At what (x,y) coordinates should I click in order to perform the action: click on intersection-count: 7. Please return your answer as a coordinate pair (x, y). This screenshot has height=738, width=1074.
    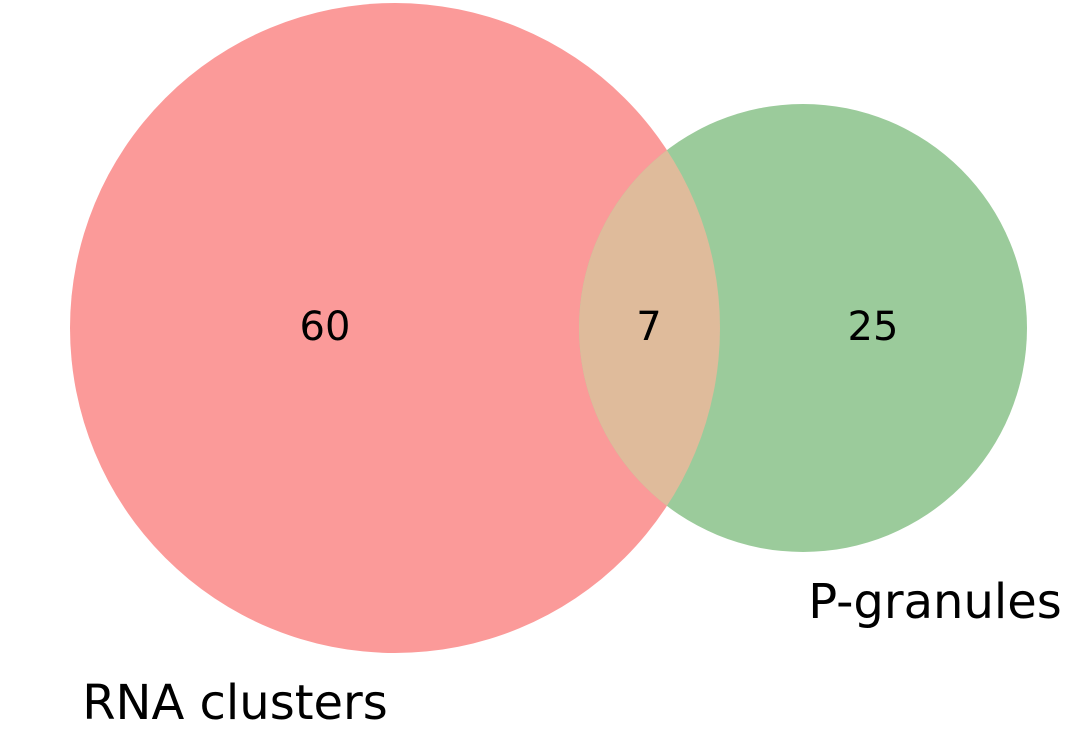
    Looking at the image, I should click on (648, 327).